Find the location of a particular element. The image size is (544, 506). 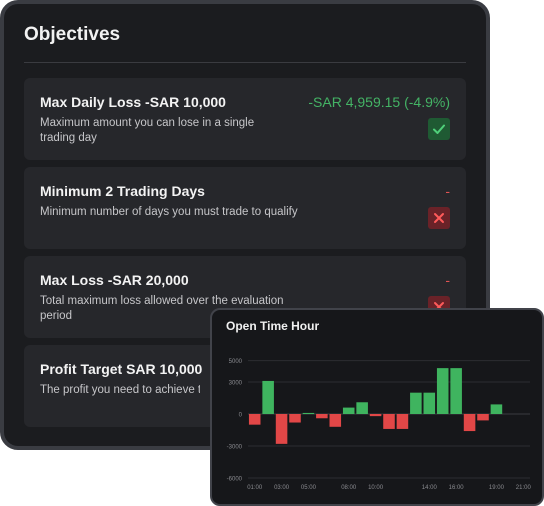

objective-title: Max Loss -SAR 20,000 is located at coordinates (114, 280).